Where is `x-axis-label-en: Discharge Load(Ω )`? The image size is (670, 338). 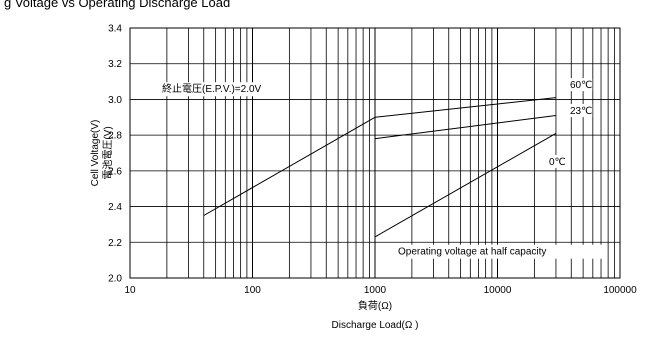
x-axis-label-en: Discharge Load(Ω ) is located at coordinates (375, 325).